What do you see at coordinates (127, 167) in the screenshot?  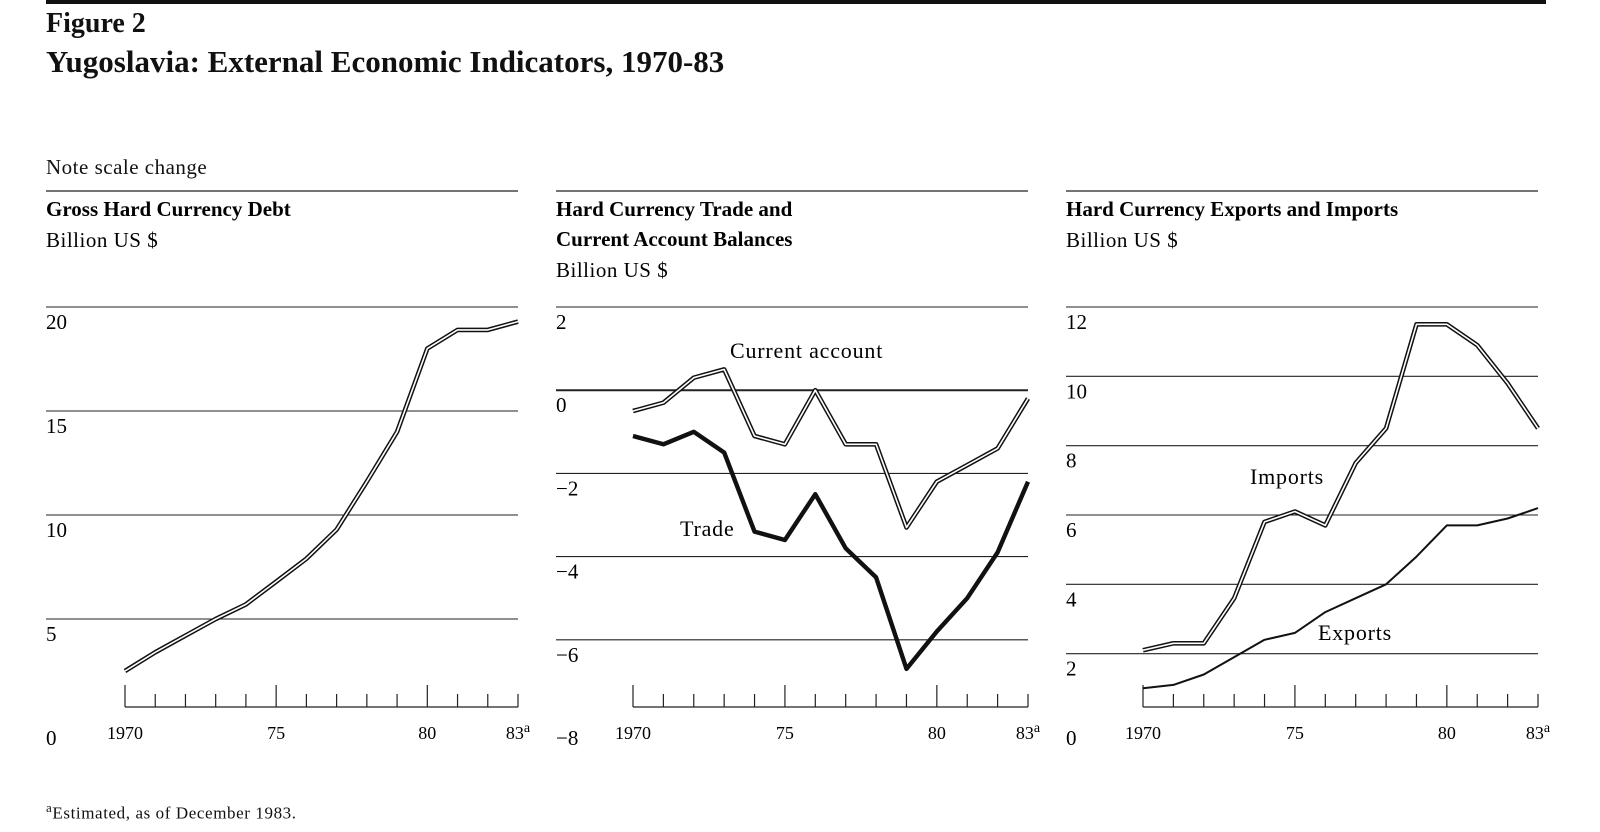 I see `scale-note: Note scale change` at bounding box center [127, 167].